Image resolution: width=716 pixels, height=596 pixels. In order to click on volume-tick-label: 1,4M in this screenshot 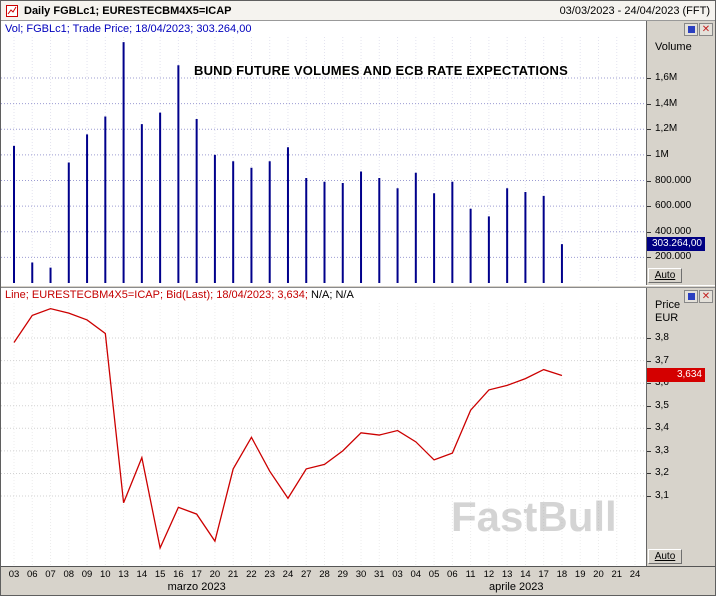, I will do `click(666, 103)`.